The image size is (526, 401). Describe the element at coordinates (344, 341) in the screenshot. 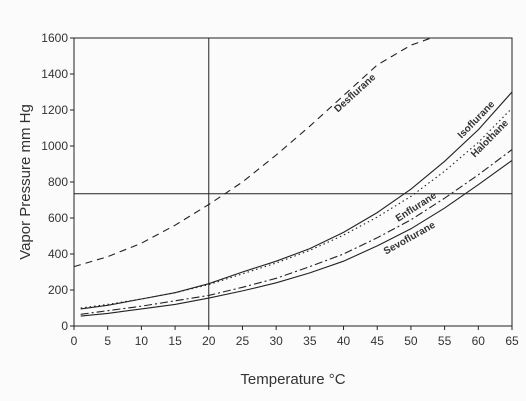

I see `x-tick-label: 40` at that location.